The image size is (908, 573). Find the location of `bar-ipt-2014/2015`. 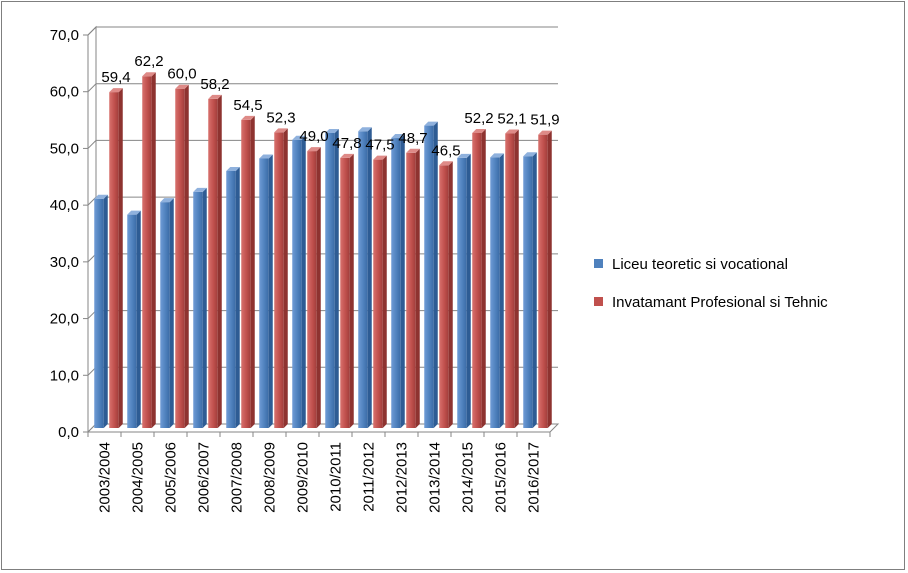

bar-ipt-2014/2015 is located at coordinates (479, 278).